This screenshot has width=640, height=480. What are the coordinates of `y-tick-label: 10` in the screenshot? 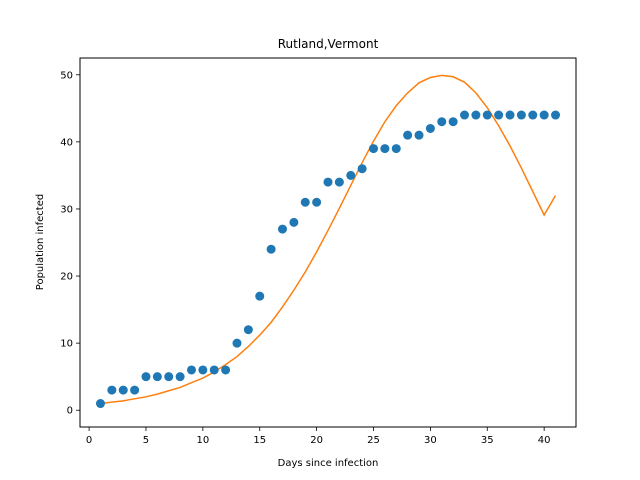 It's located at (66, 344).